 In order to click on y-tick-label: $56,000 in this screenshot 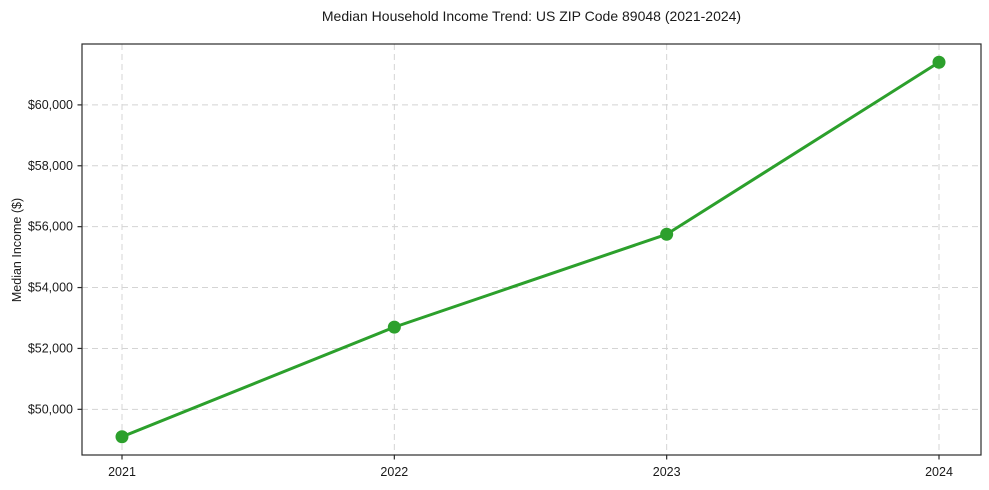, I will do `click(50, 227)`.